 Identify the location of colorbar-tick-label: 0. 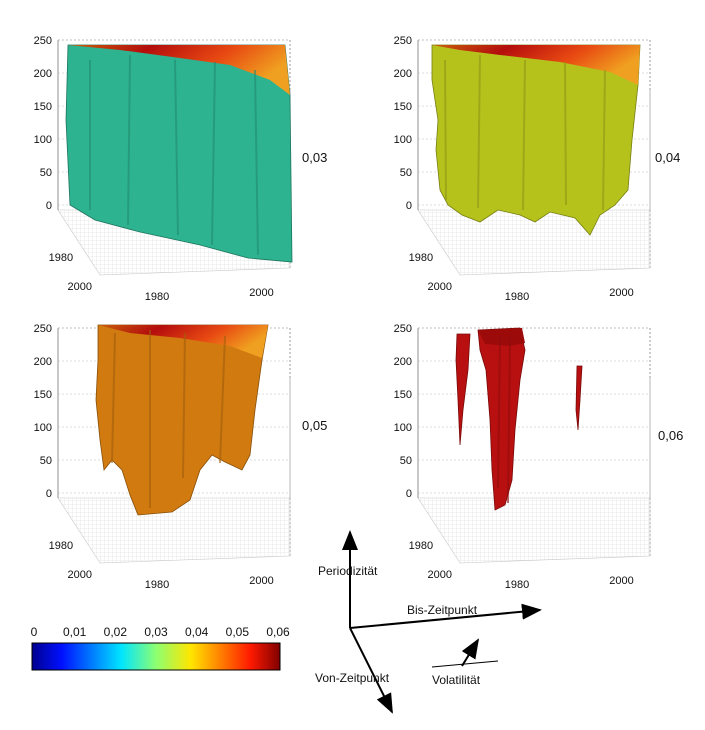
(34, 632).